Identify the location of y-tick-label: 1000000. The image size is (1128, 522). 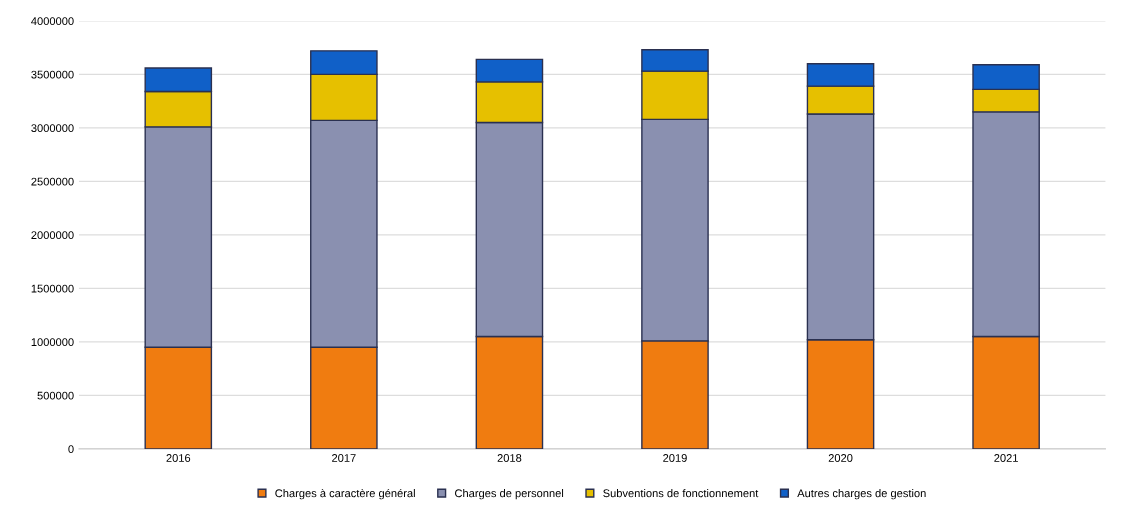
(52, 342).